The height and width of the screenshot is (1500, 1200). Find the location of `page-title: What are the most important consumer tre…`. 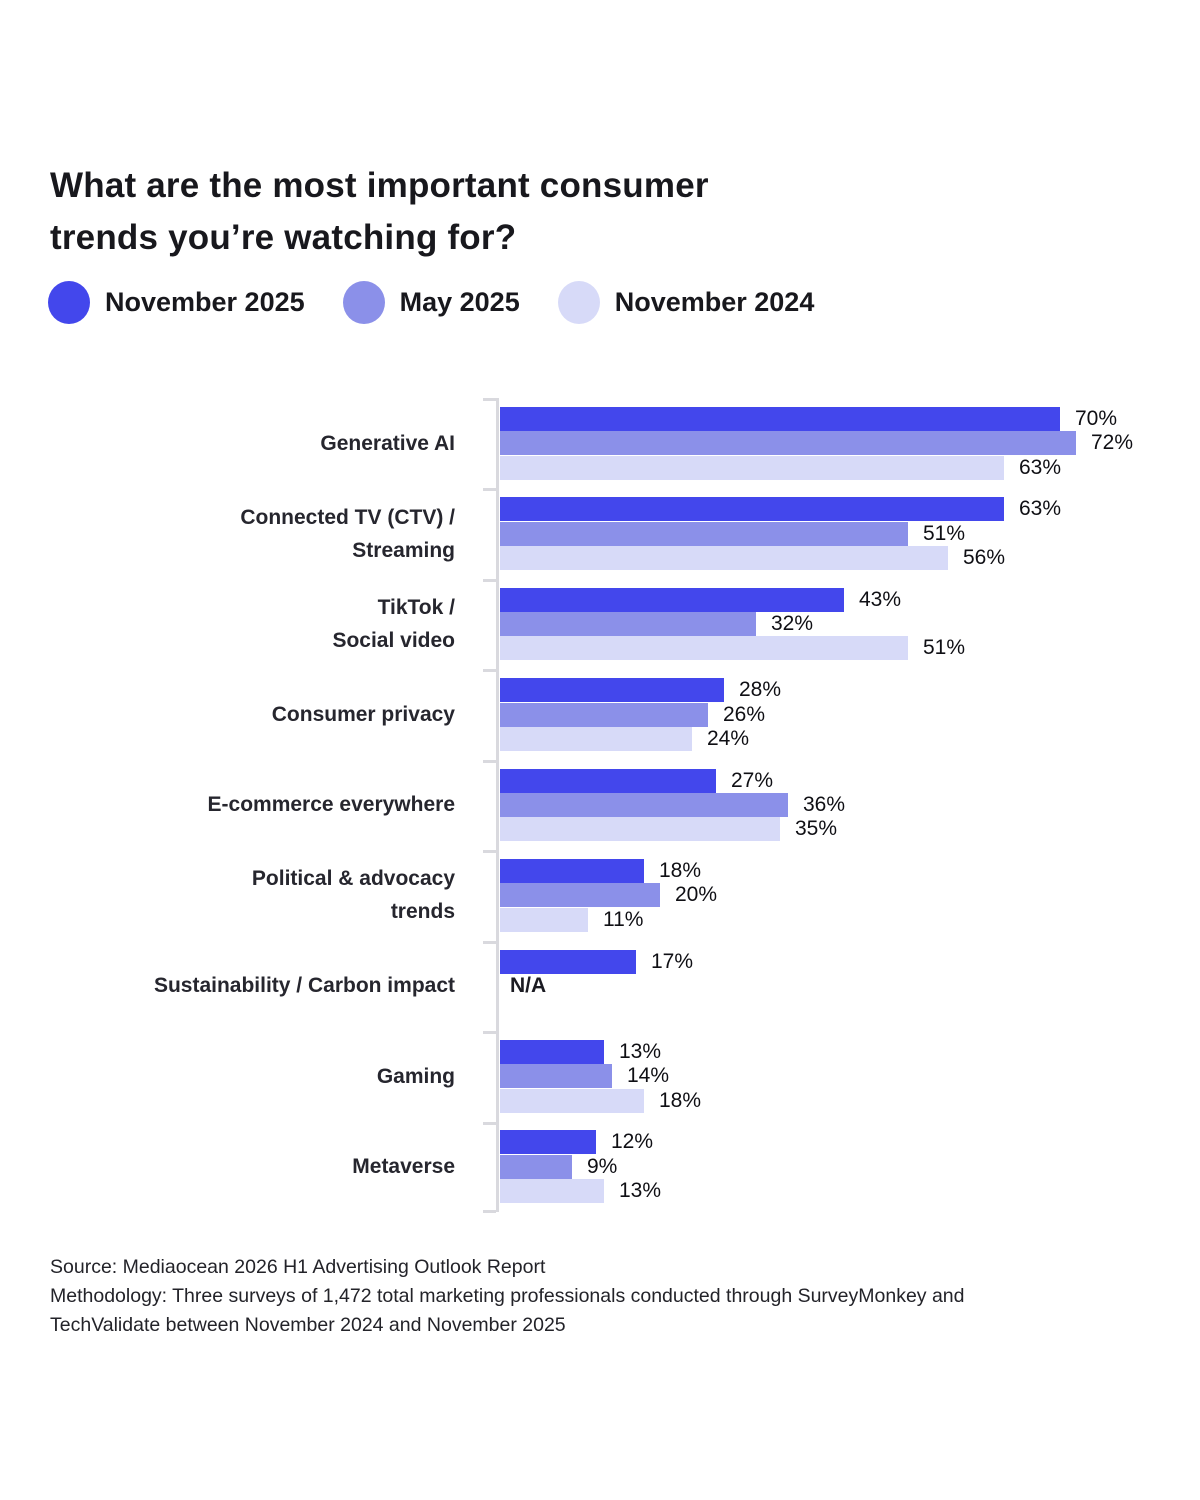

page-title: What are the most important consumer tre… is located at coordinates (379, 212).